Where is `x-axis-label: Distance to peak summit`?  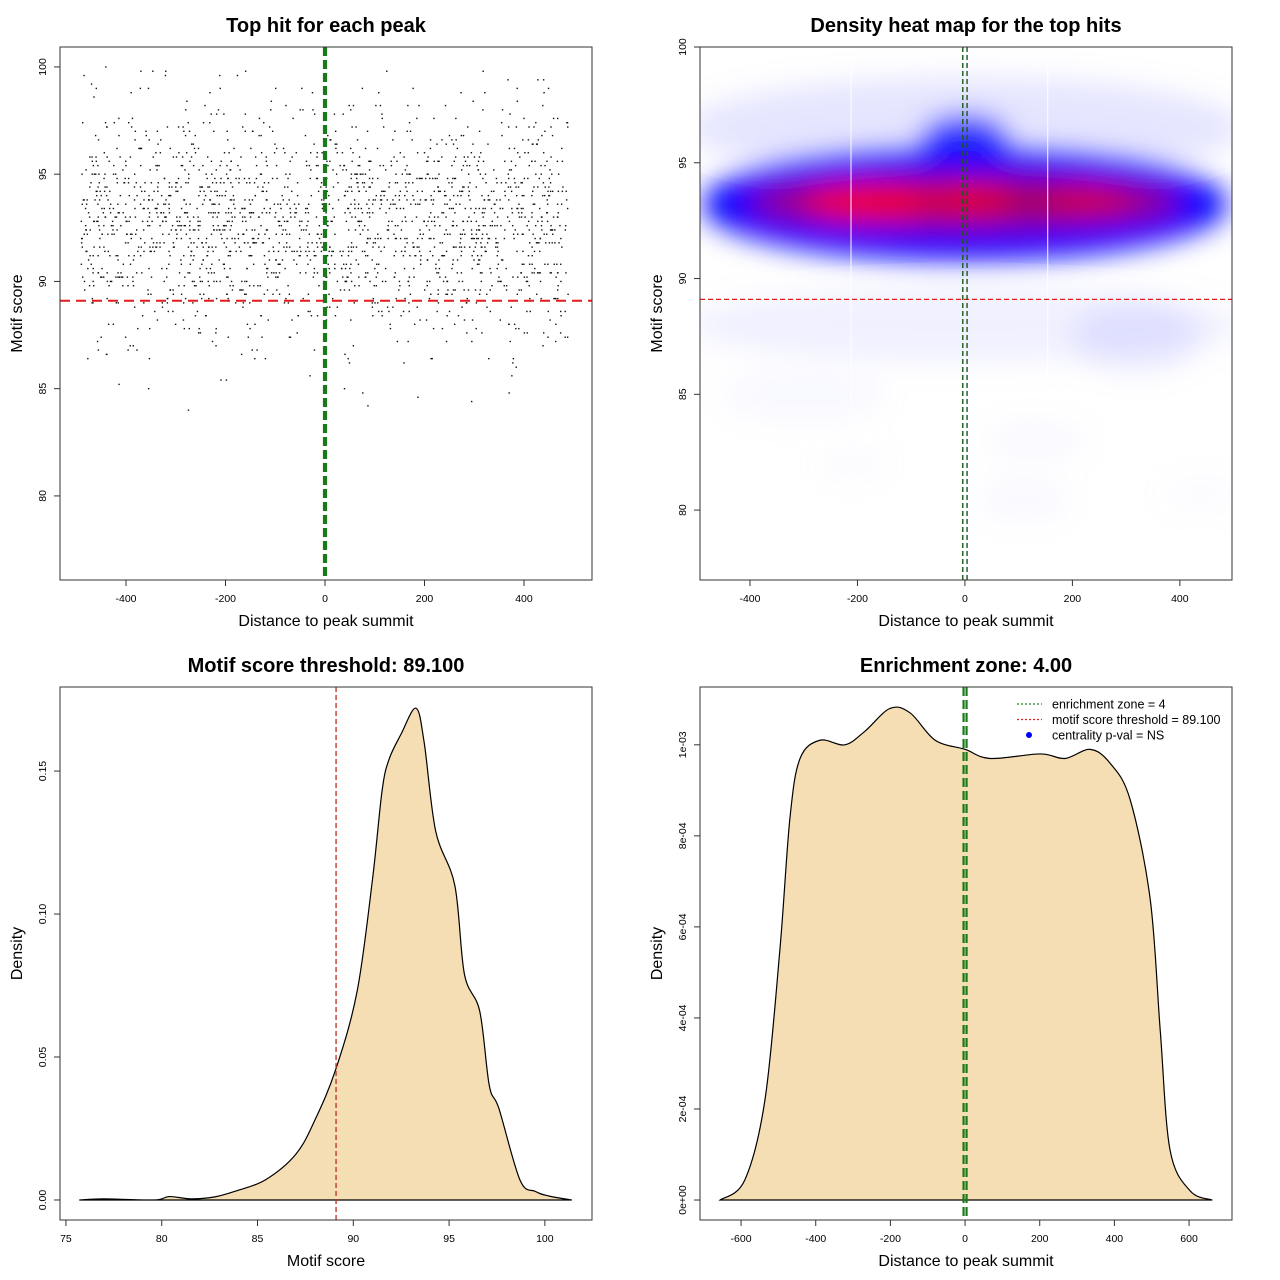 x-axis-label: Distance to peak summit is located at coordinates (966, 621).